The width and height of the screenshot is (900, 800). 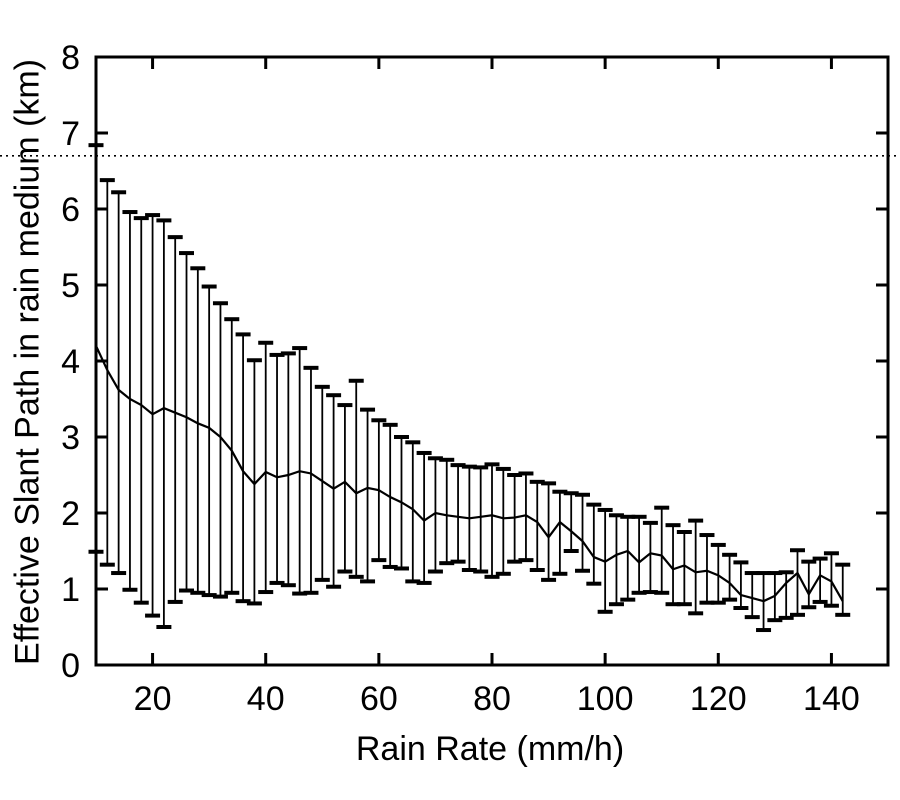 What do you see at coordinates (492, 699) in the screenshot?
I see `svg-text: 80` at bounding box center [492, 699].